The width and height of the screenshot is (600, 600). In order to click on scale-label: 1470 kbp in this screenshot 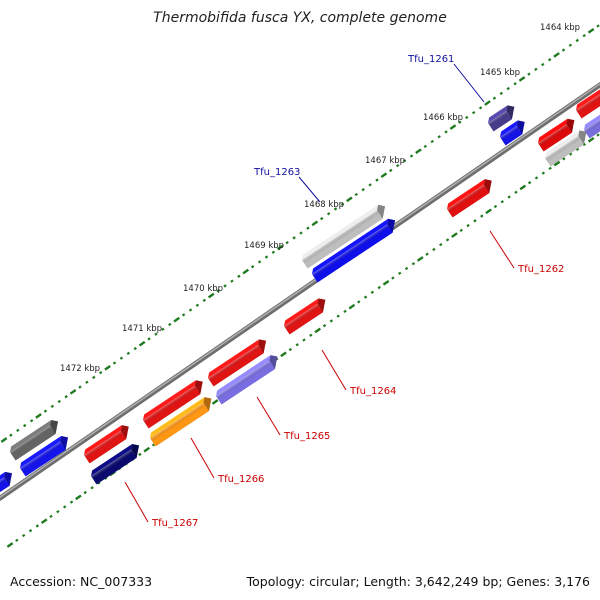, I will do `click(203, 289)`.